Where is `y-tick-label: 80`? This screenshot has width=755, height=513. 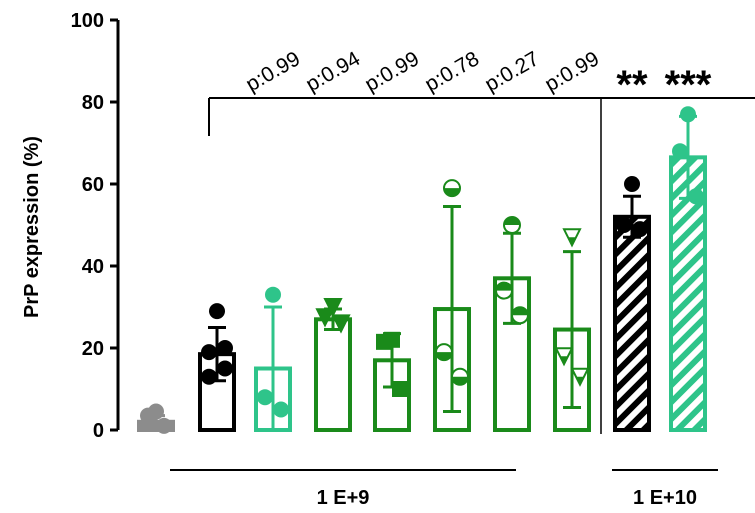 y-tick-label: 80 is located at coordinates (93, 103).